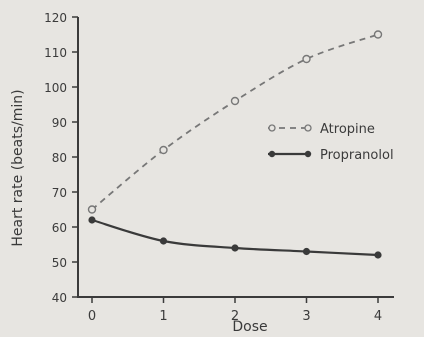 This screenshot has width=424, height=337. Describe the element at coordinates (347, 129) in the screenshot. I see `legend-label: Atropine` at that location.